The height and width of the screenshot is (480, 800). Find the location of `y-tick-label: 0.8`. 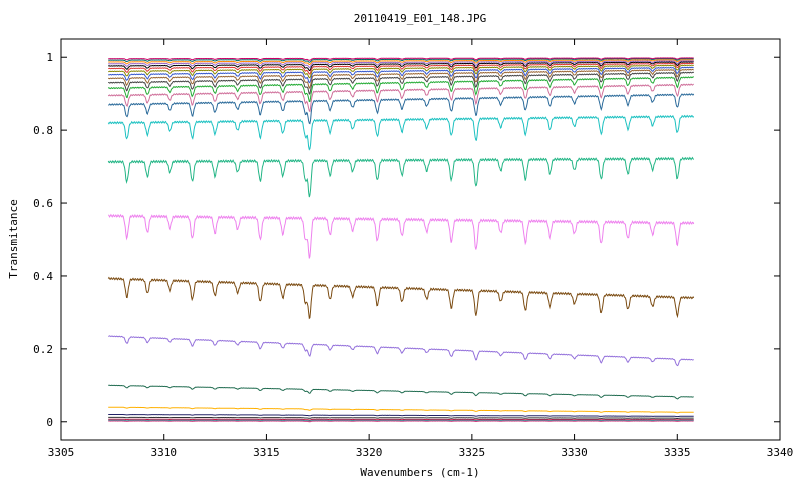

y-tick-label: 0.8 is located at coordinates (43, 130).